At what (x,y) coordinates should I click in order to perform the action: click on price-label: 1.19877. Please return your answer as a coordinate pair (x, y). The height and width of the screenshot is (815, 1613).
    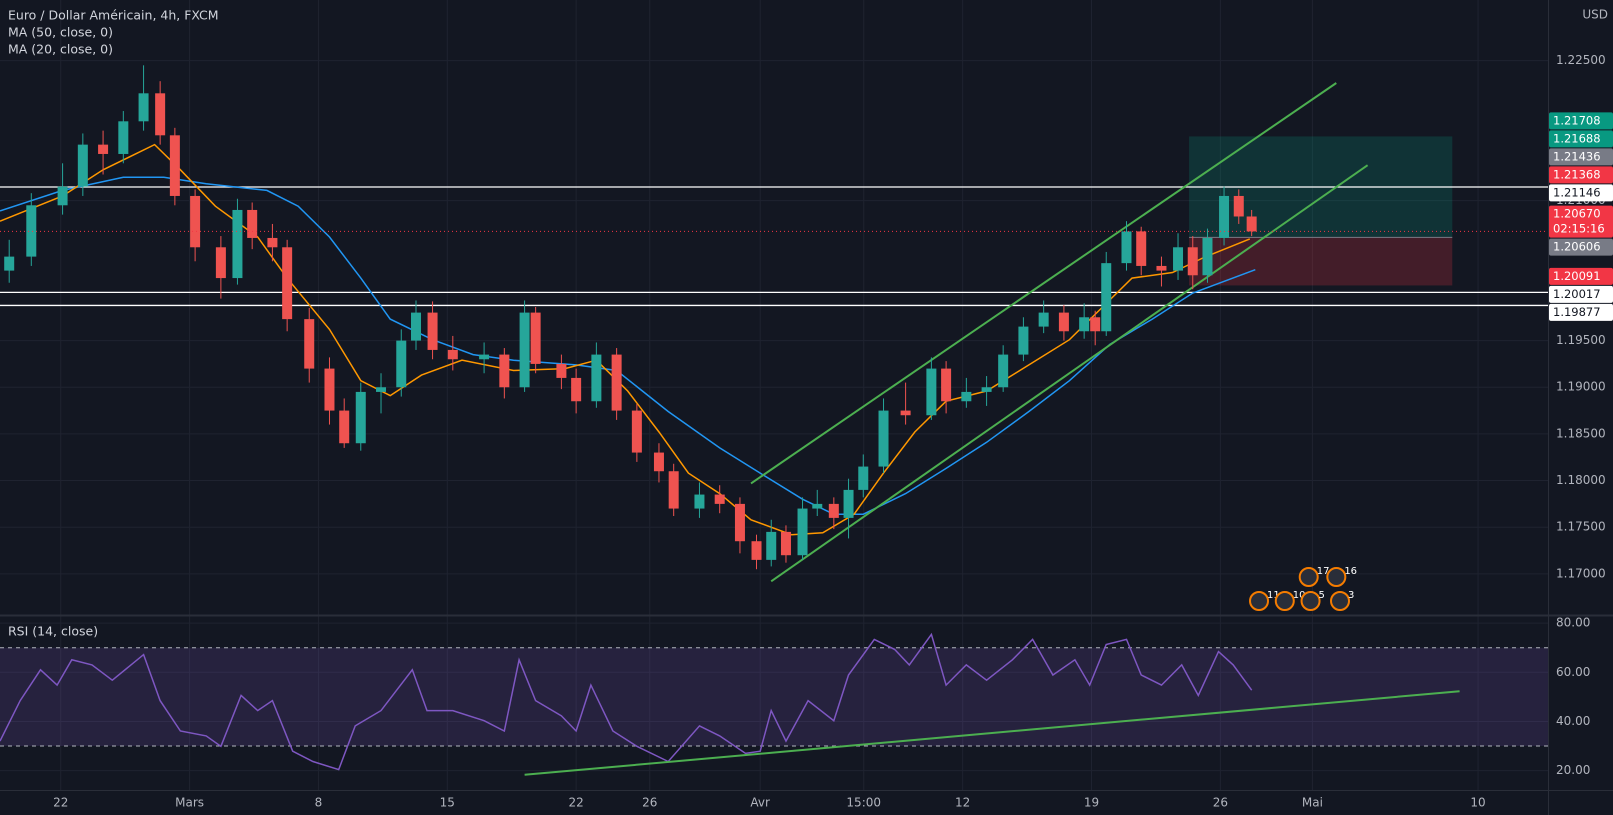
    Looking at the image, I should click on (1577, 312).